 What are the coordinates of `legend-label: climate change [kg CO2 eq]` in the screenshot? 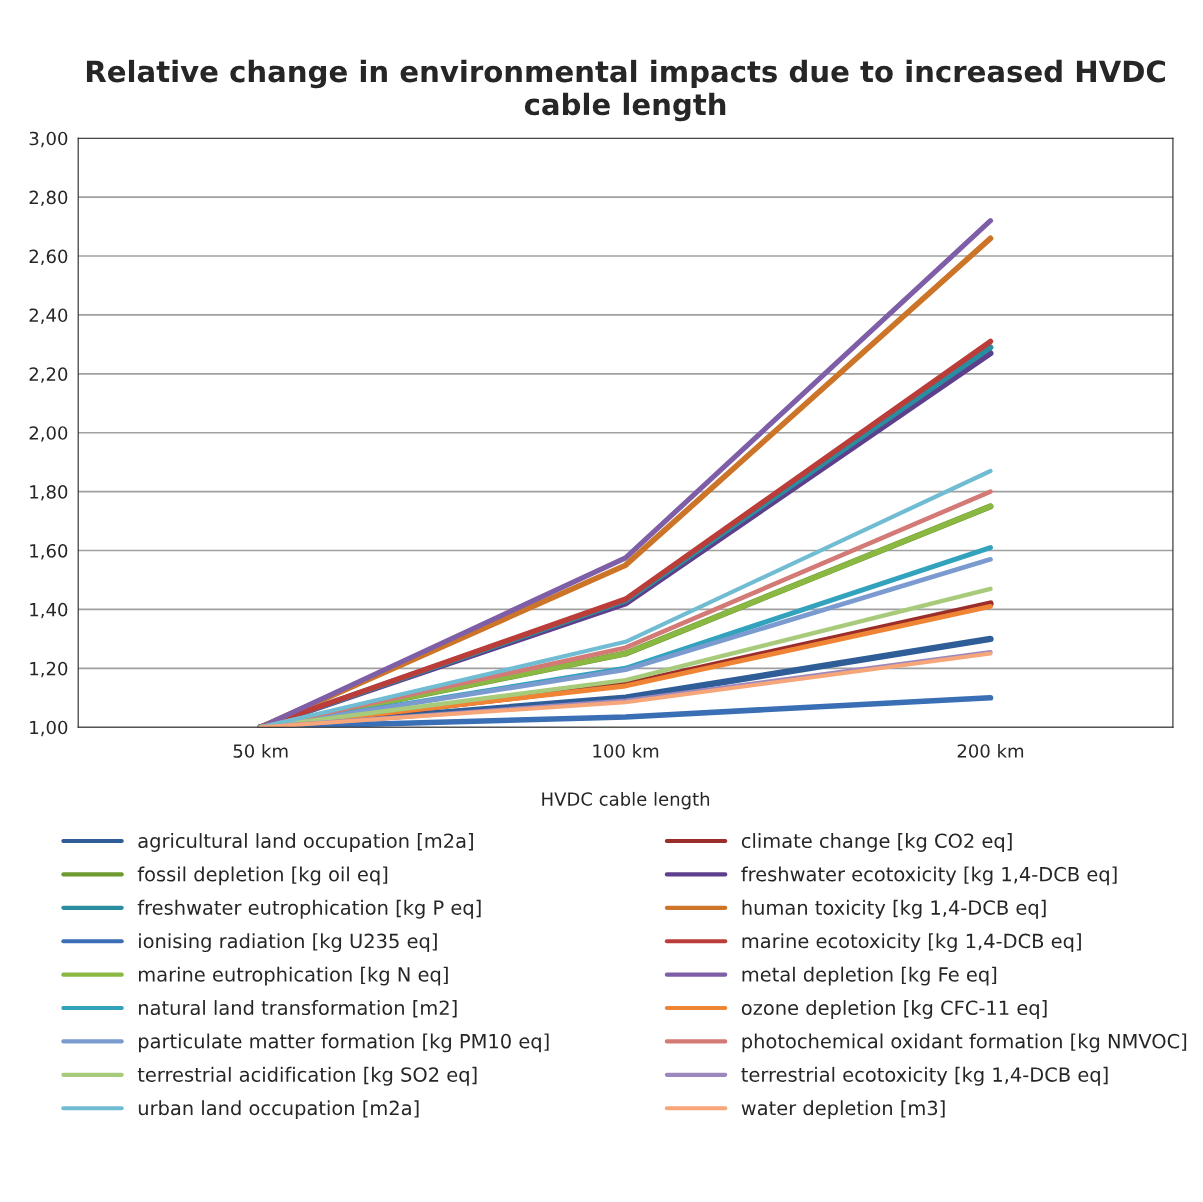 It's located at (876, 842).